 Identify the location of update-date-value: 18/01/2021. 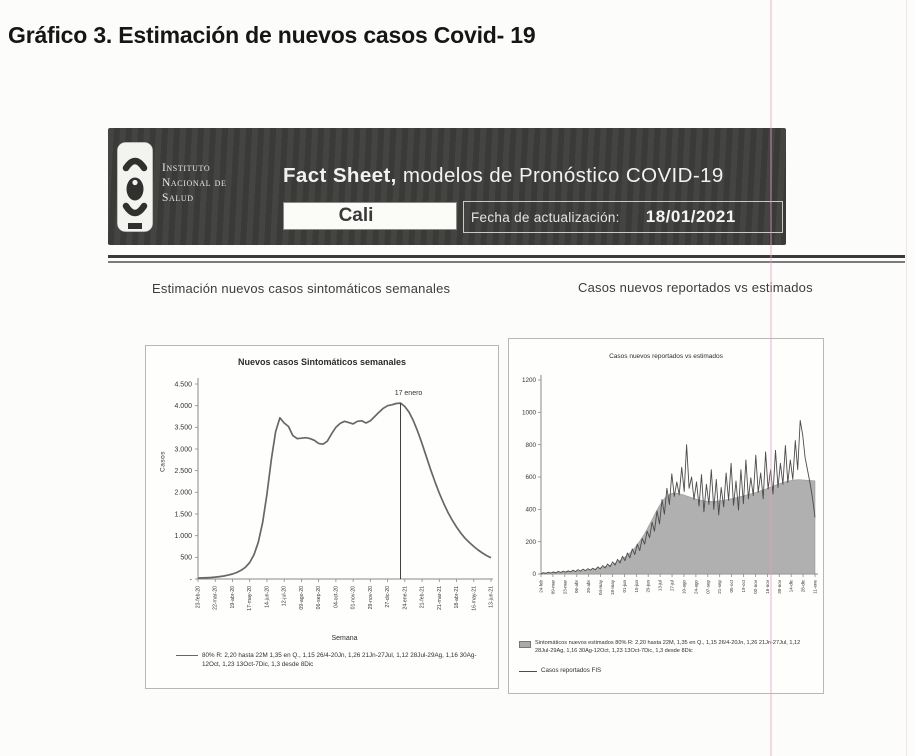
(690, 216).